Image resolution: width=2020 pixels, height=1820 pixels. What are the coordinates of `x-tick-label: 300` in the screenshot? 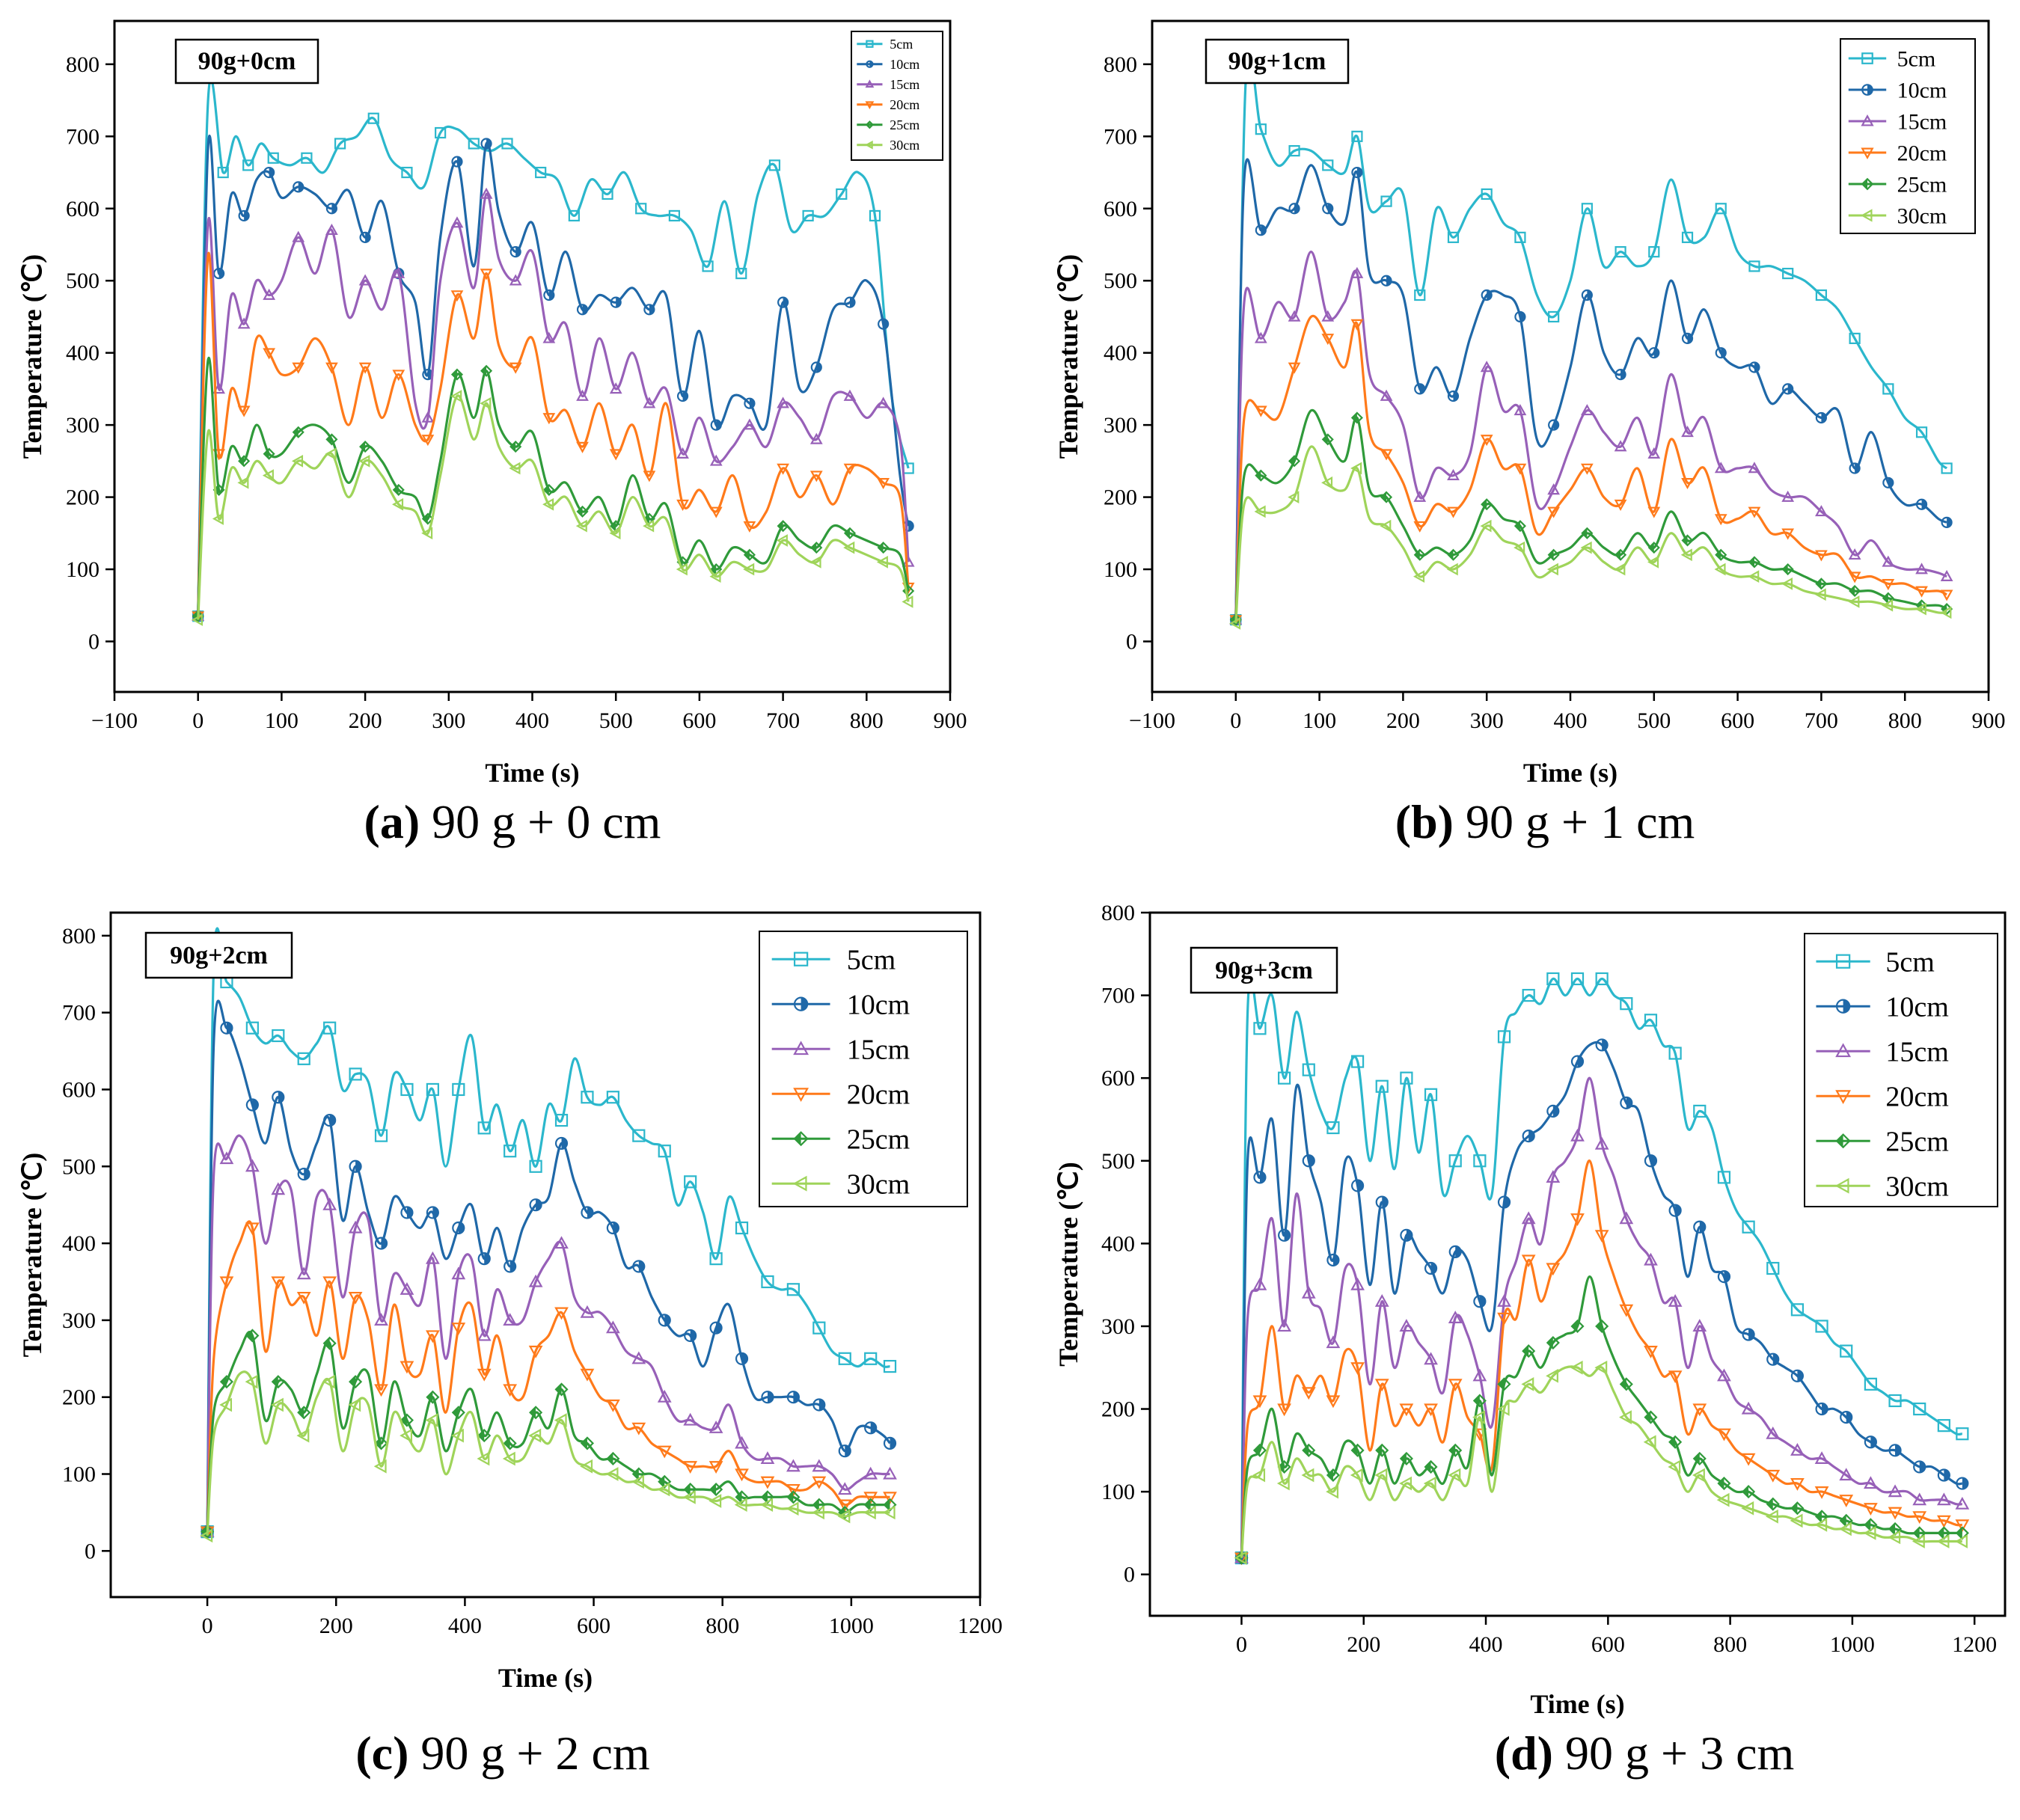 It's located at (1487, 720).